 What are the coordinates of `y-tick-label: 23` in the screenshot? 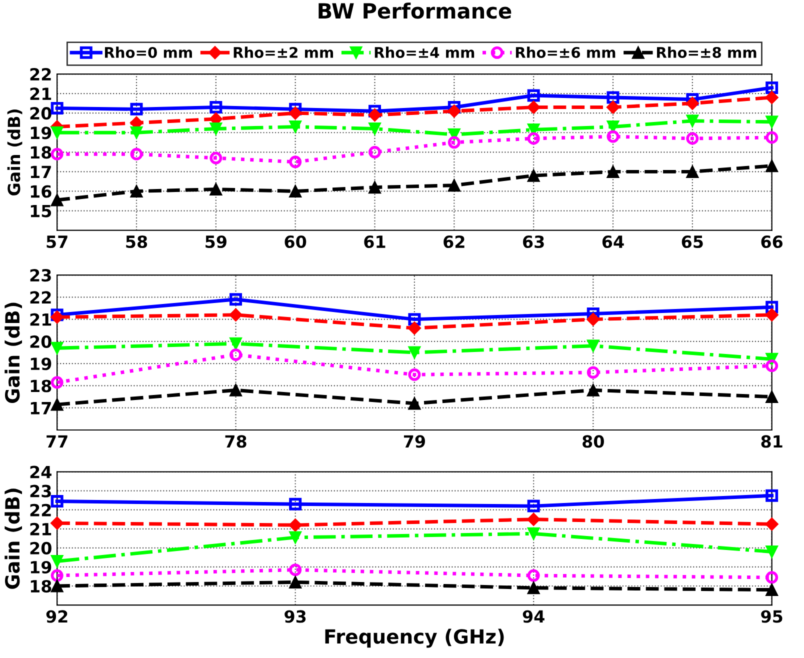 It's located at (40, 275).